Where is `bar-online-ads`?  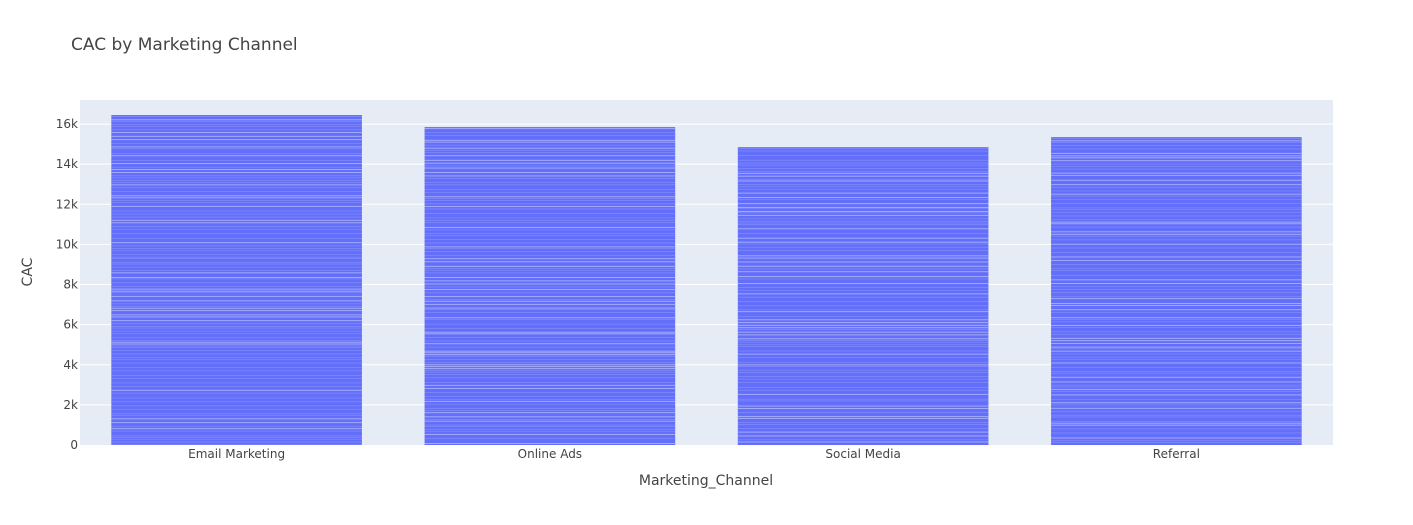
bar-online-ads is located at coordinates (550, 286).